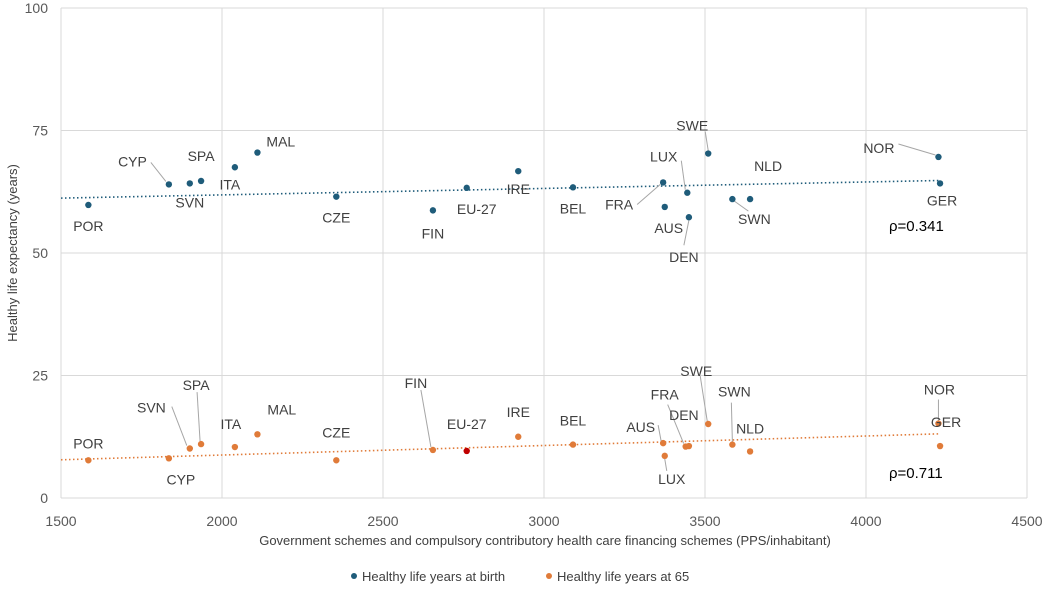 Image resolution: width=1049 pixels, height=589 pixels. Describe the element at coordinates (692, 126) in the screenshot. I see `point-label-swe: SWE` at that location.